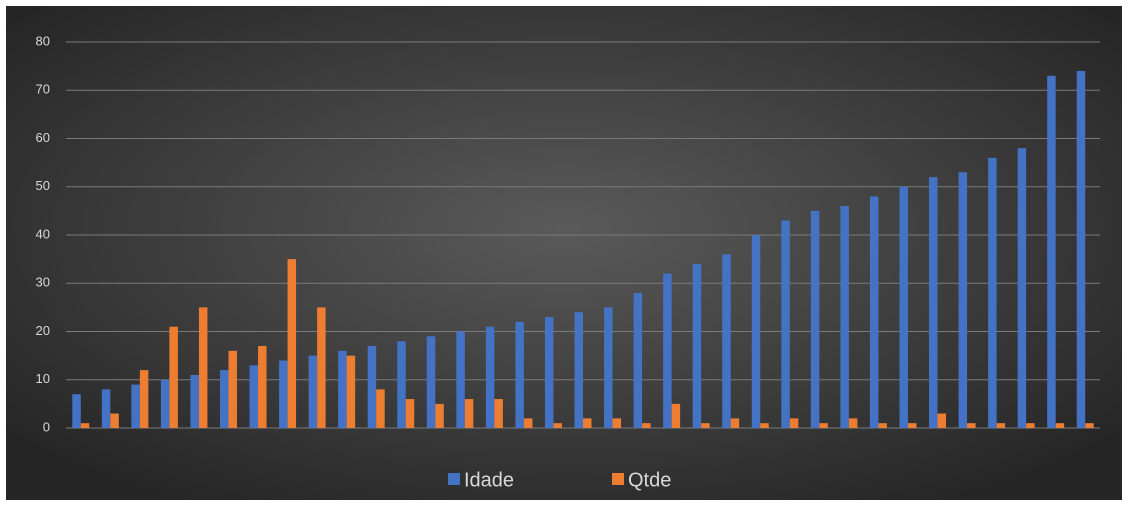 The width and height of the screenshot is (1128, 506). What do you see at coordinates (43, 233) in the screenshot?
I see `y-tick-label: 40` at bounding box center [43, 233].